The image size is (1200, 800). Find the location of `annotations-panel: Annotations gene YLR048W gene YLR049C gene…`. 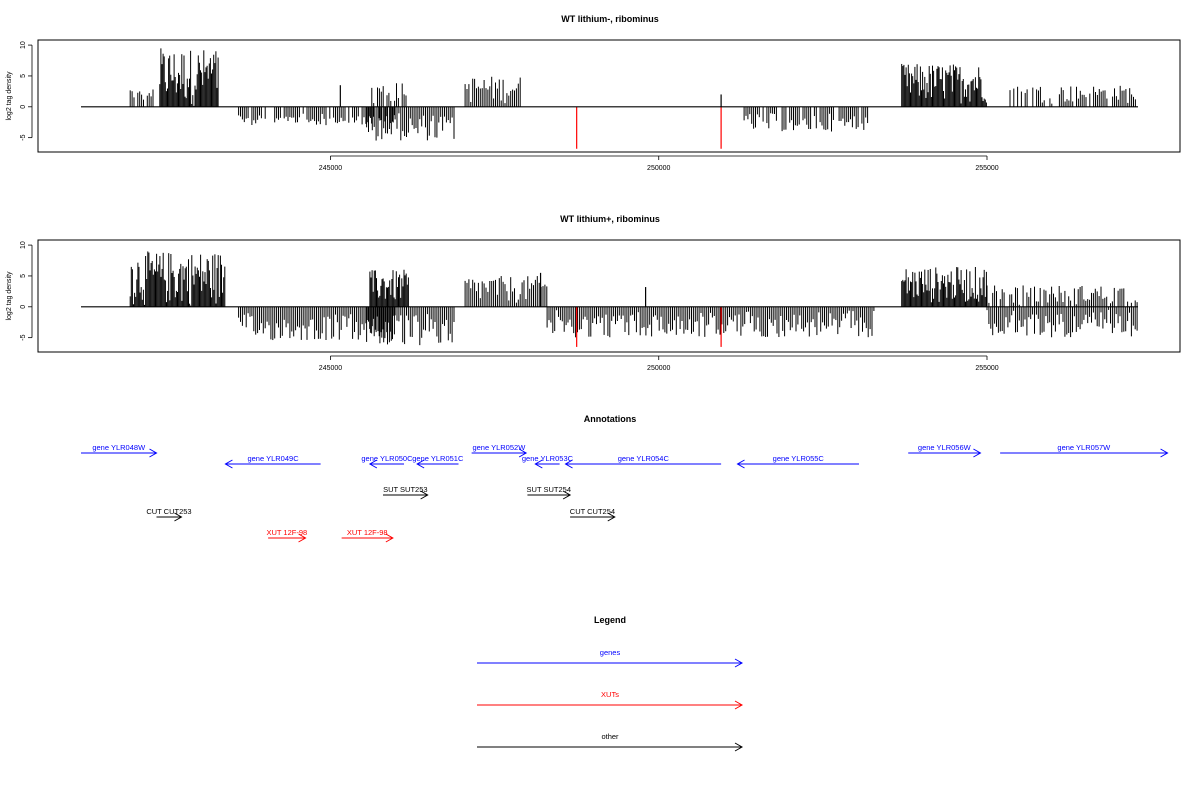

annotations-panel: Annotations gene YLR048W gene YLR049C gene… is located at coordinates (625, 478).